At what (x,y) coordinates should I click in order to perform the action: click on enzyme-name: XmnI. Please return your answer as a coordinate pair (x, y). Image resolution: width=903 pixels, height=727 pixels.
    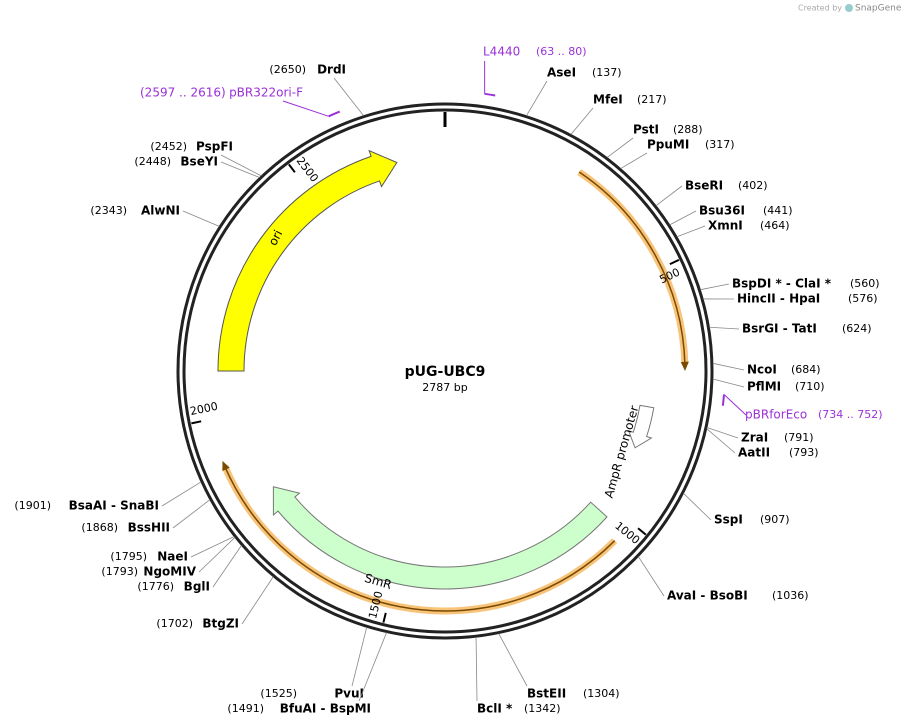
    Looking at the image, I should click on (725, 226).